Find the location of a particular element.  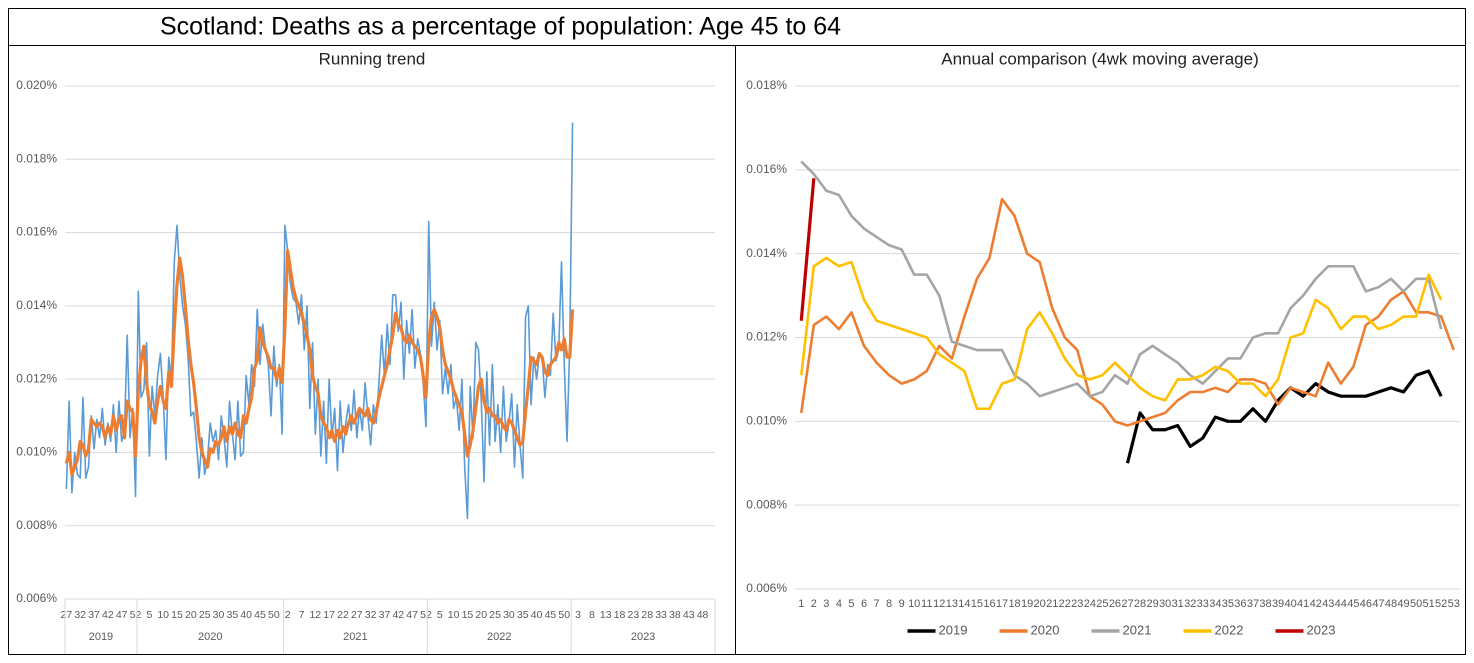

x-tick-label: 22 is located at coordinates (343, 615).